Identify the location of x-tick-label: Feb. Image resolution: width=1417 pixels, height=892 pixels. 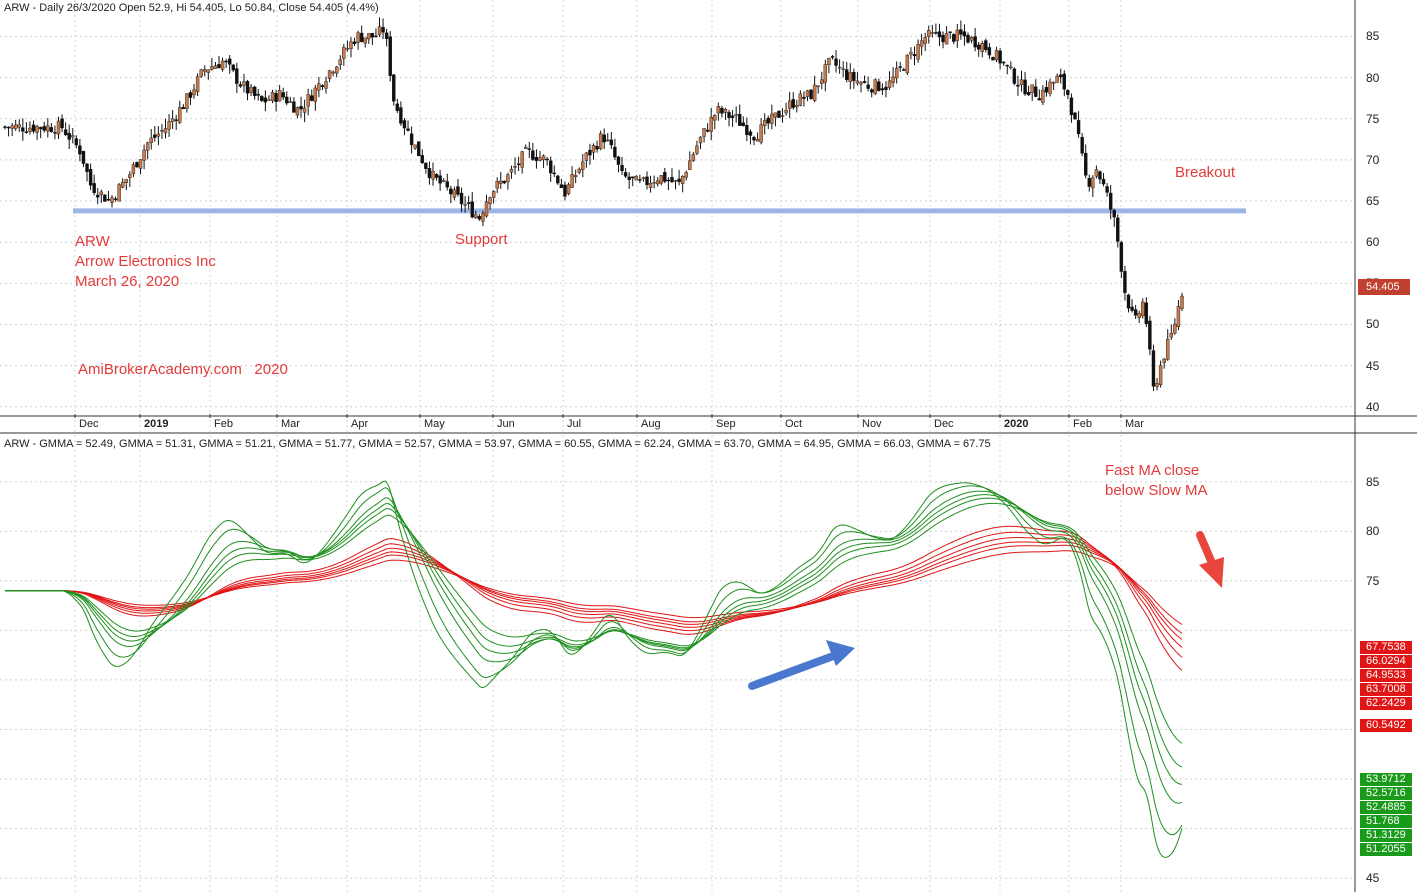
(1082, 424).